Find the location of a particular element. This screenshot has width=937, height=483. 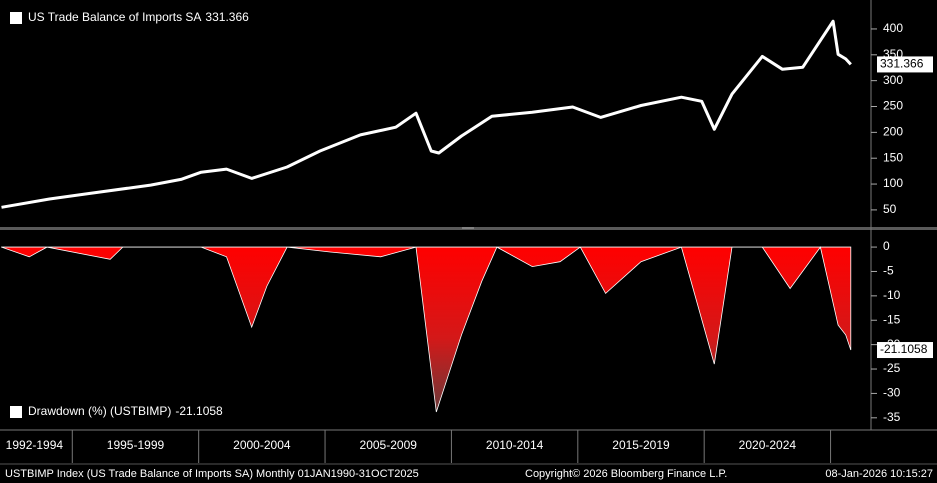

x-tick-label: 2000-2004 is located at coordinates (262, 445).